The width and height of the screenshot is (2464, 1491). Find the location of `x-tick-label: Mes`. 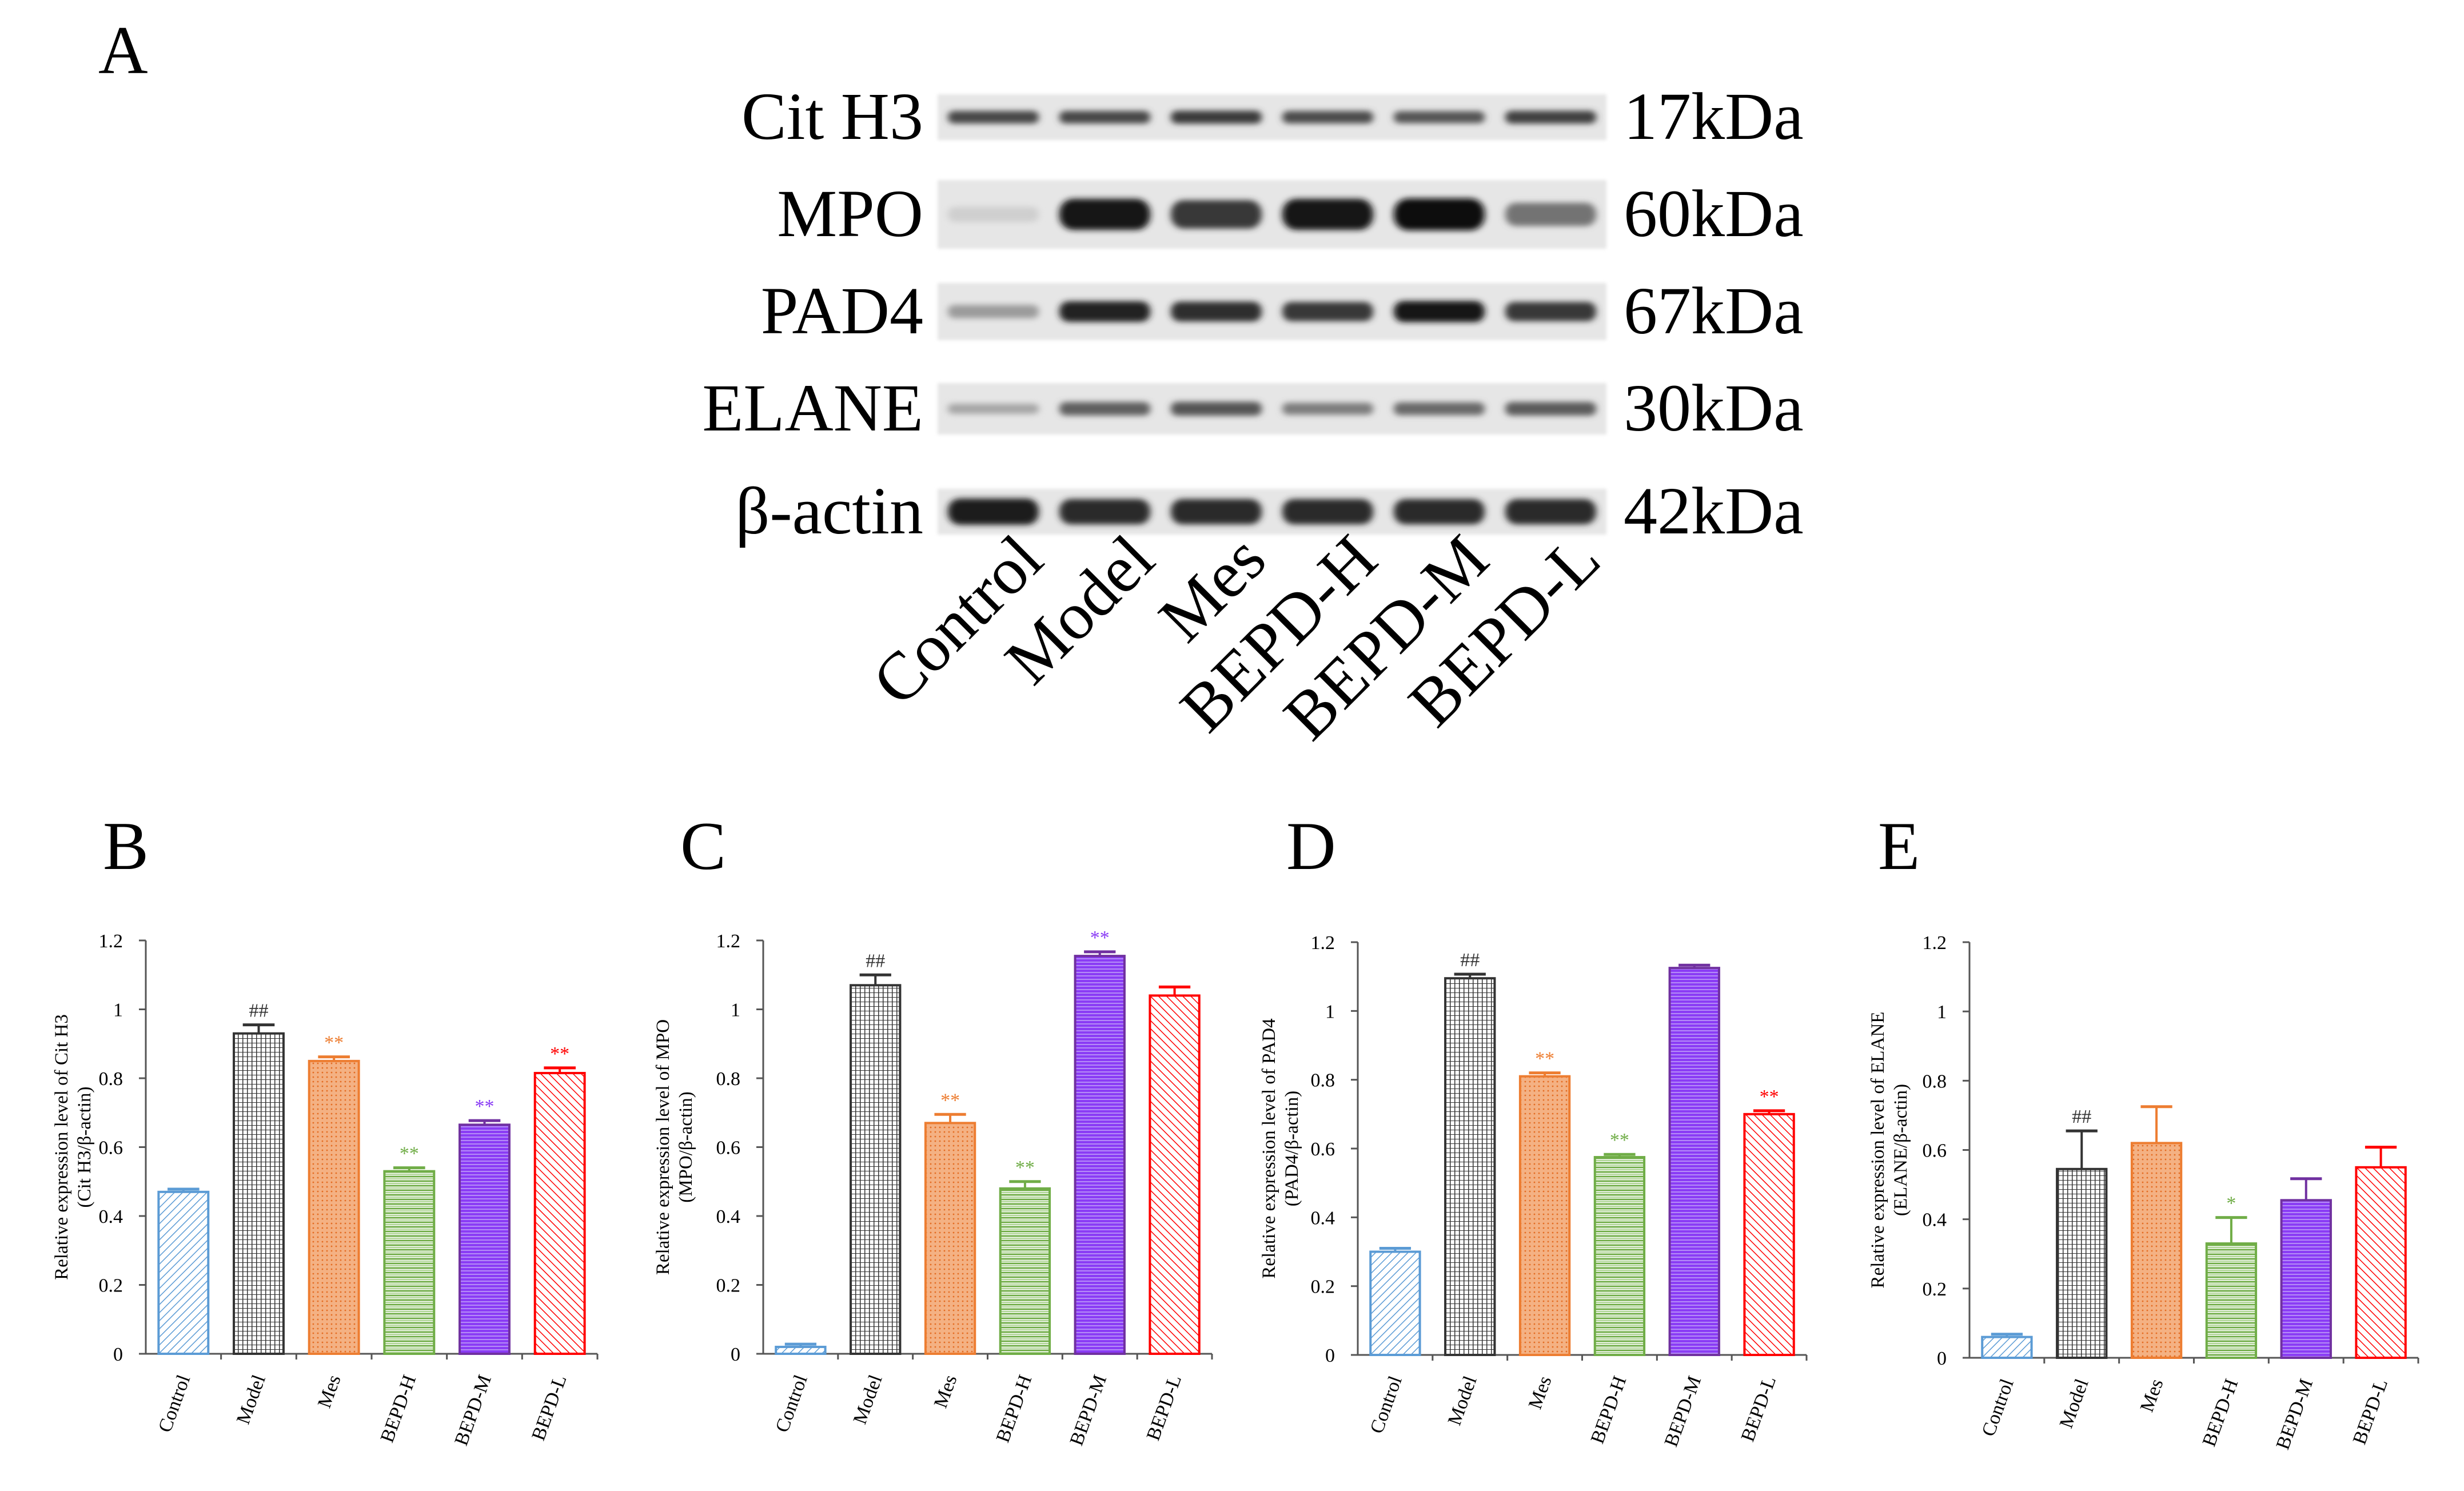

x-tick-label: Mes is located at coordinates (2152, 1395).